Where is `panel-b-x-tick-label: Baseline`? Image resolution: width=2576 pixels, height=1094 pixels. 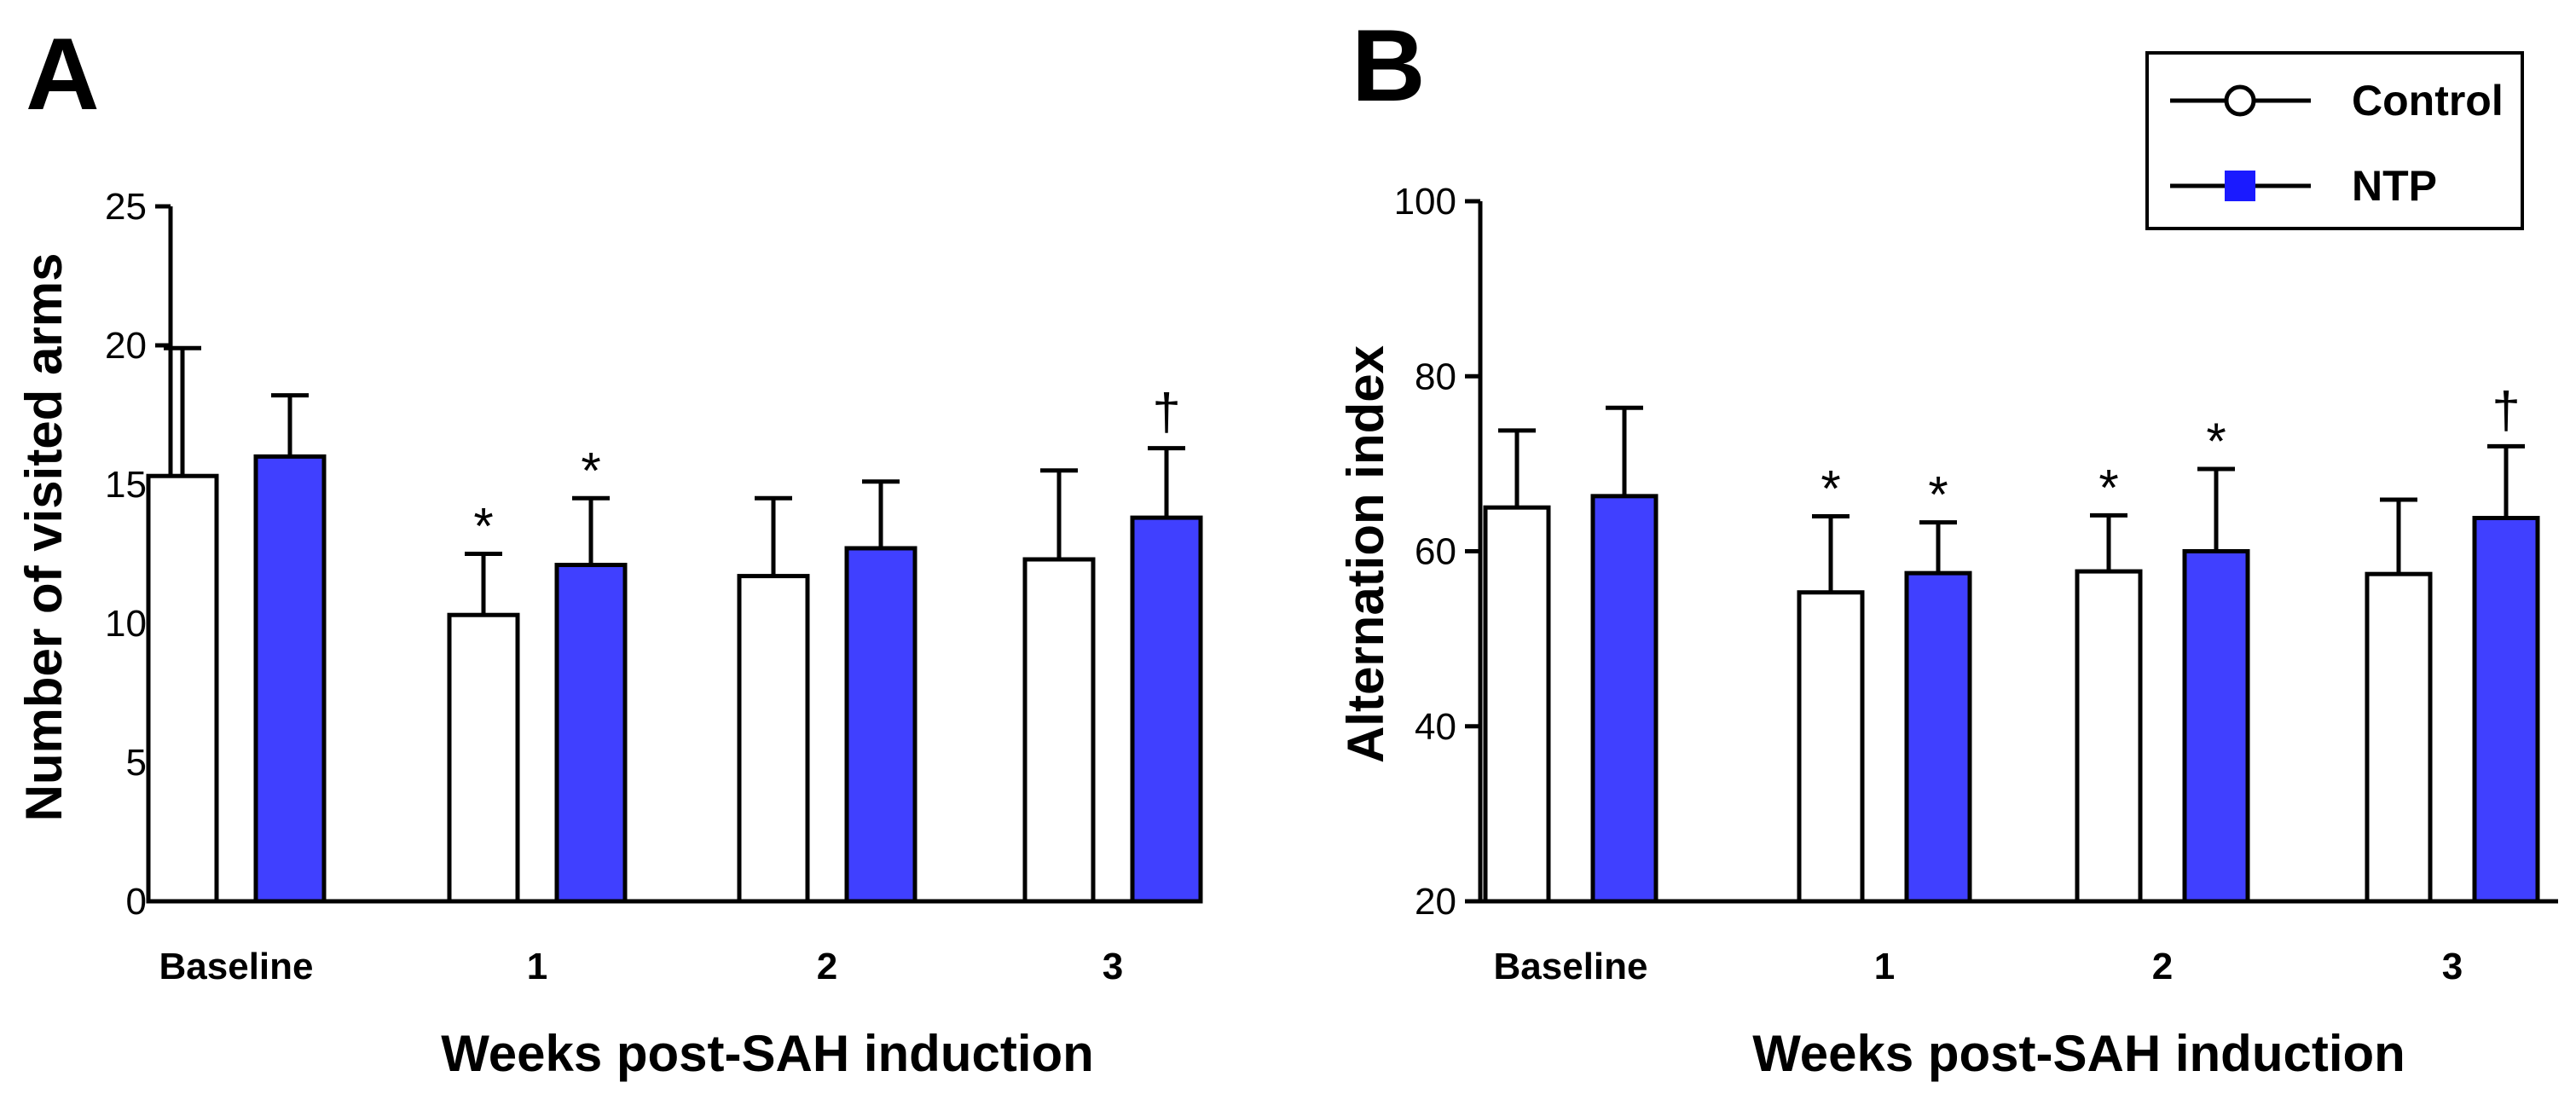 panel-b-x-tick-label: Baseline is located at coordinates (1571, 966).